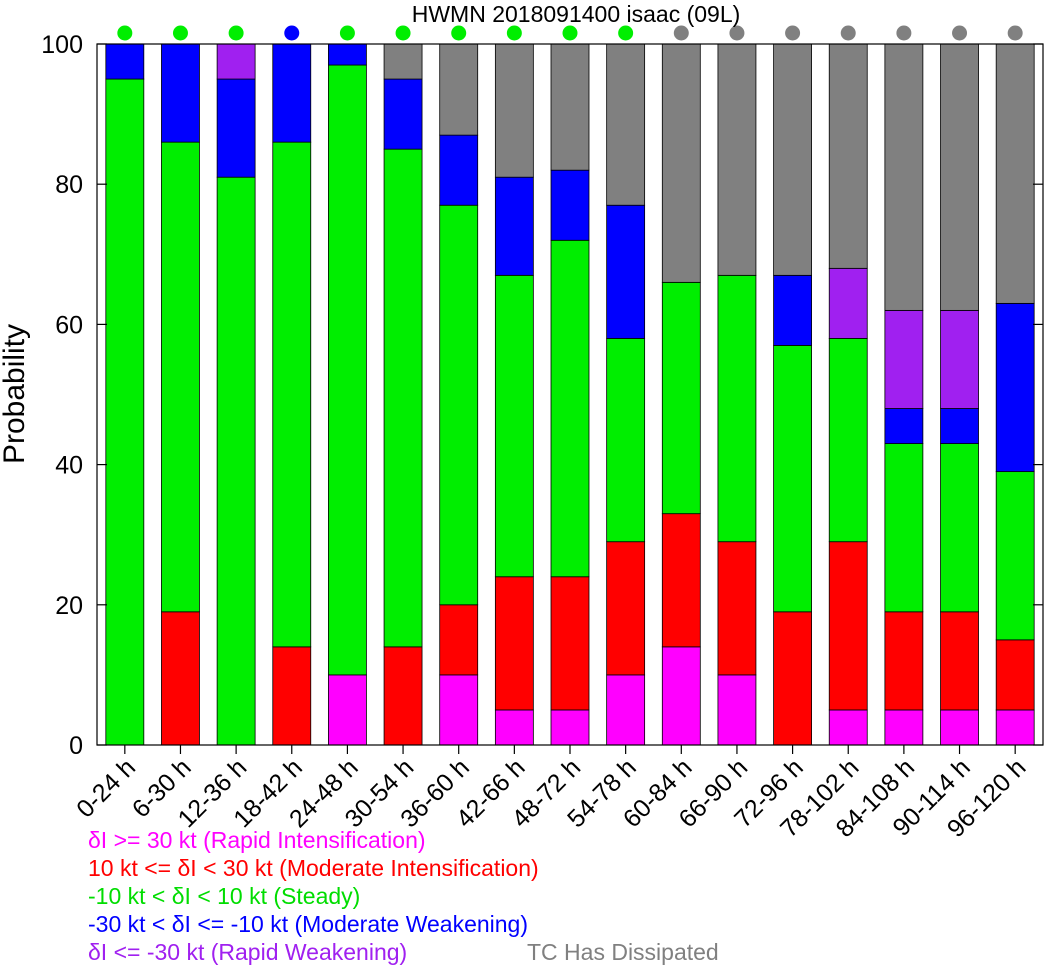  What do you see at coordinates (69, 185) in the screenshot?
I see `y-tick-label-4: 80` at bounding box center [69, 185].